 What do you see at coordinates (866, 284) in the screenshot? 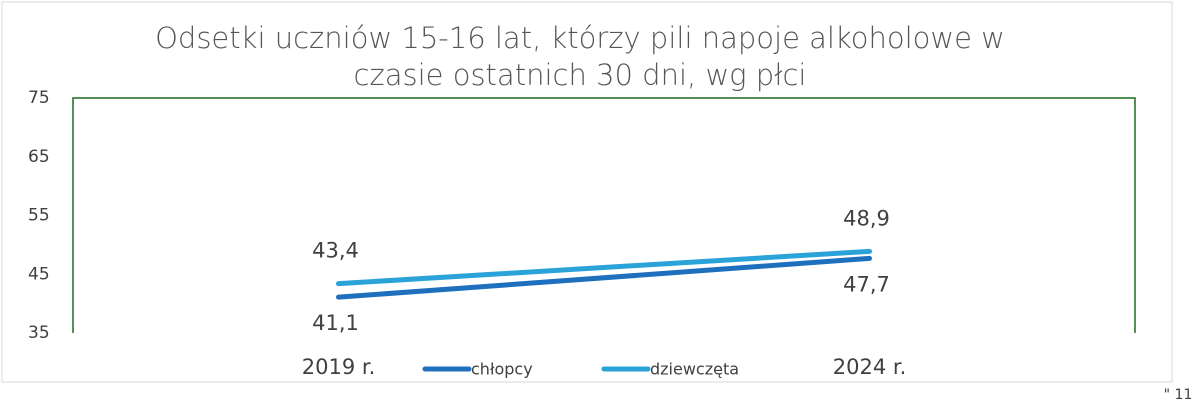
I see `data-label: 47,7` at bounding box center [866, 284].